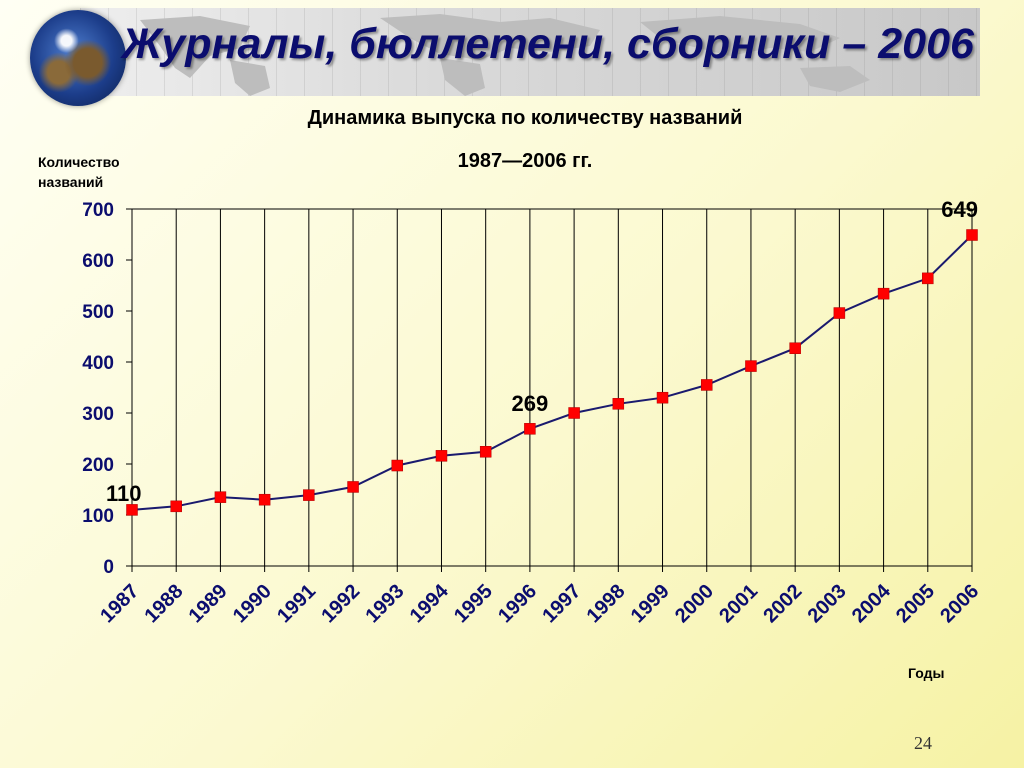  Describe the element at coordinates (385, 603) in the screenshot. I see `x-tick-label: 1993` at that location.